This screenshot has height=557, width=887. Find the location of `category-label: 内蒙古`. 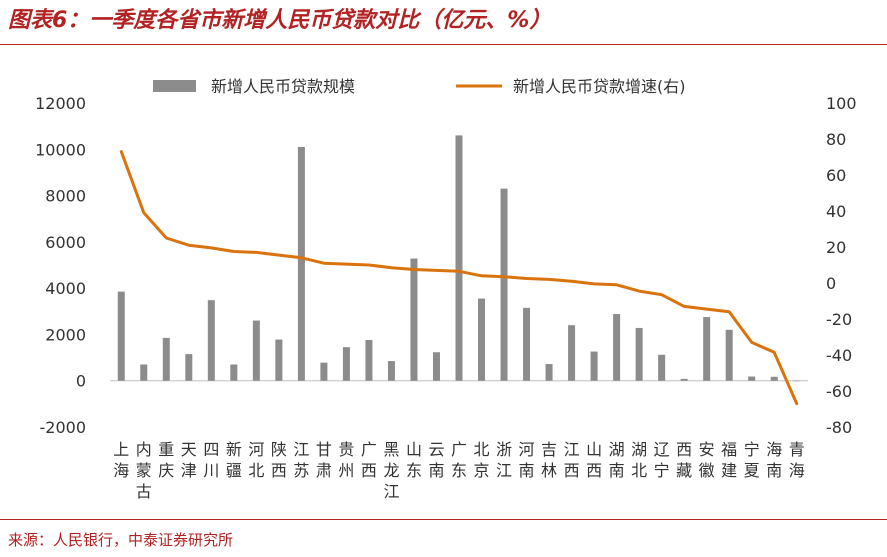

category-label: 内蒙古 is located at coordinates (144, 470).